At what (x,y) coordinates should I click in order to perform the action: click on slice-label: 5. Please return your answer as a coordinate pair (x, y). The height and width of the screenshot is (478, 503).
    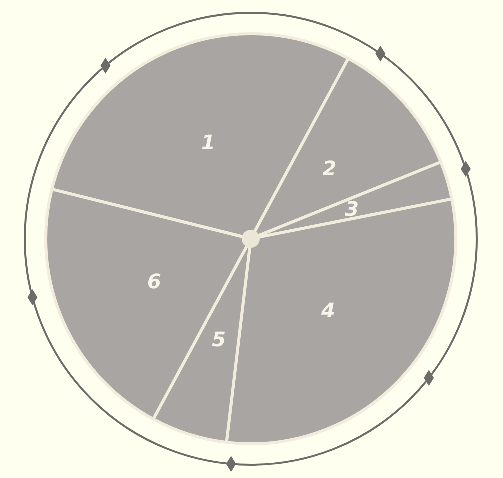
    Looking at the image, I should click on (219, 340).